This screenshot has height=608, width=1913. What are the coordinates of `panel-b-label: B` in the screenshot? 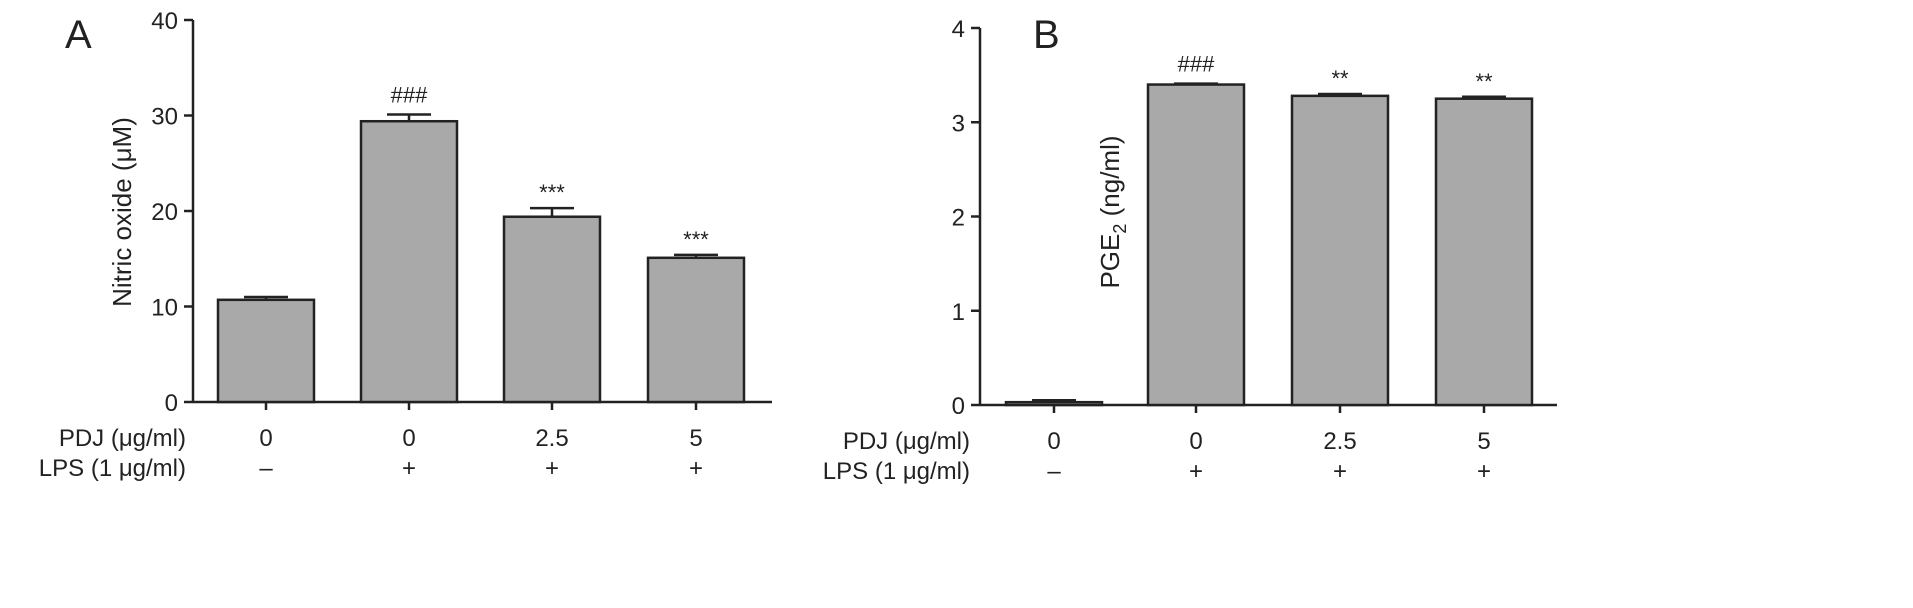 It's located at (1046, 35).